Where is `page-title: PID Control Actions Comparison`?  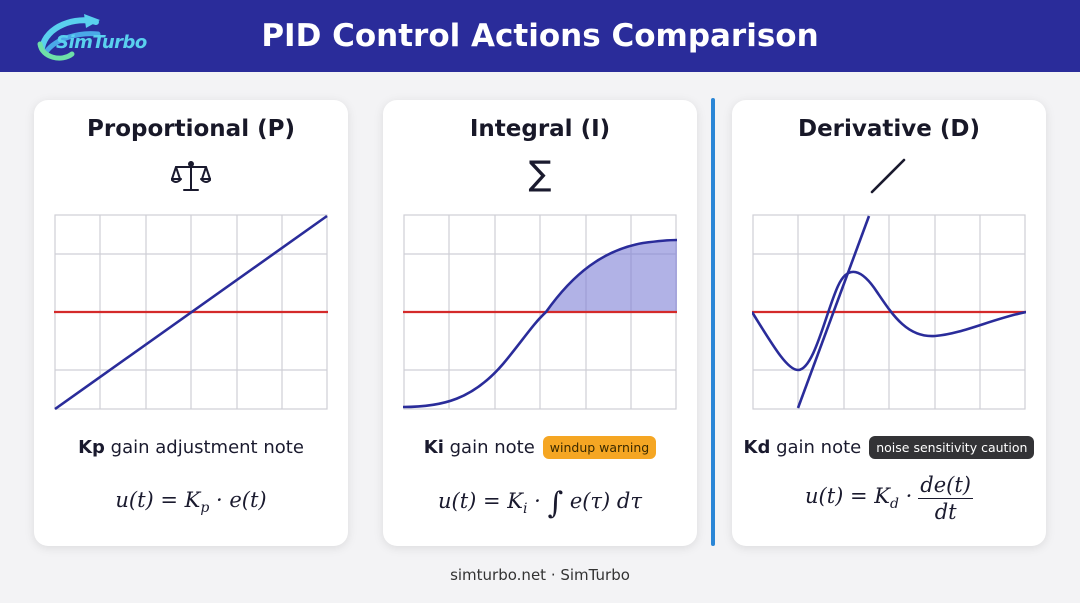 page-title: PID Control Actions Comparison is located at coordinates (540, 36).